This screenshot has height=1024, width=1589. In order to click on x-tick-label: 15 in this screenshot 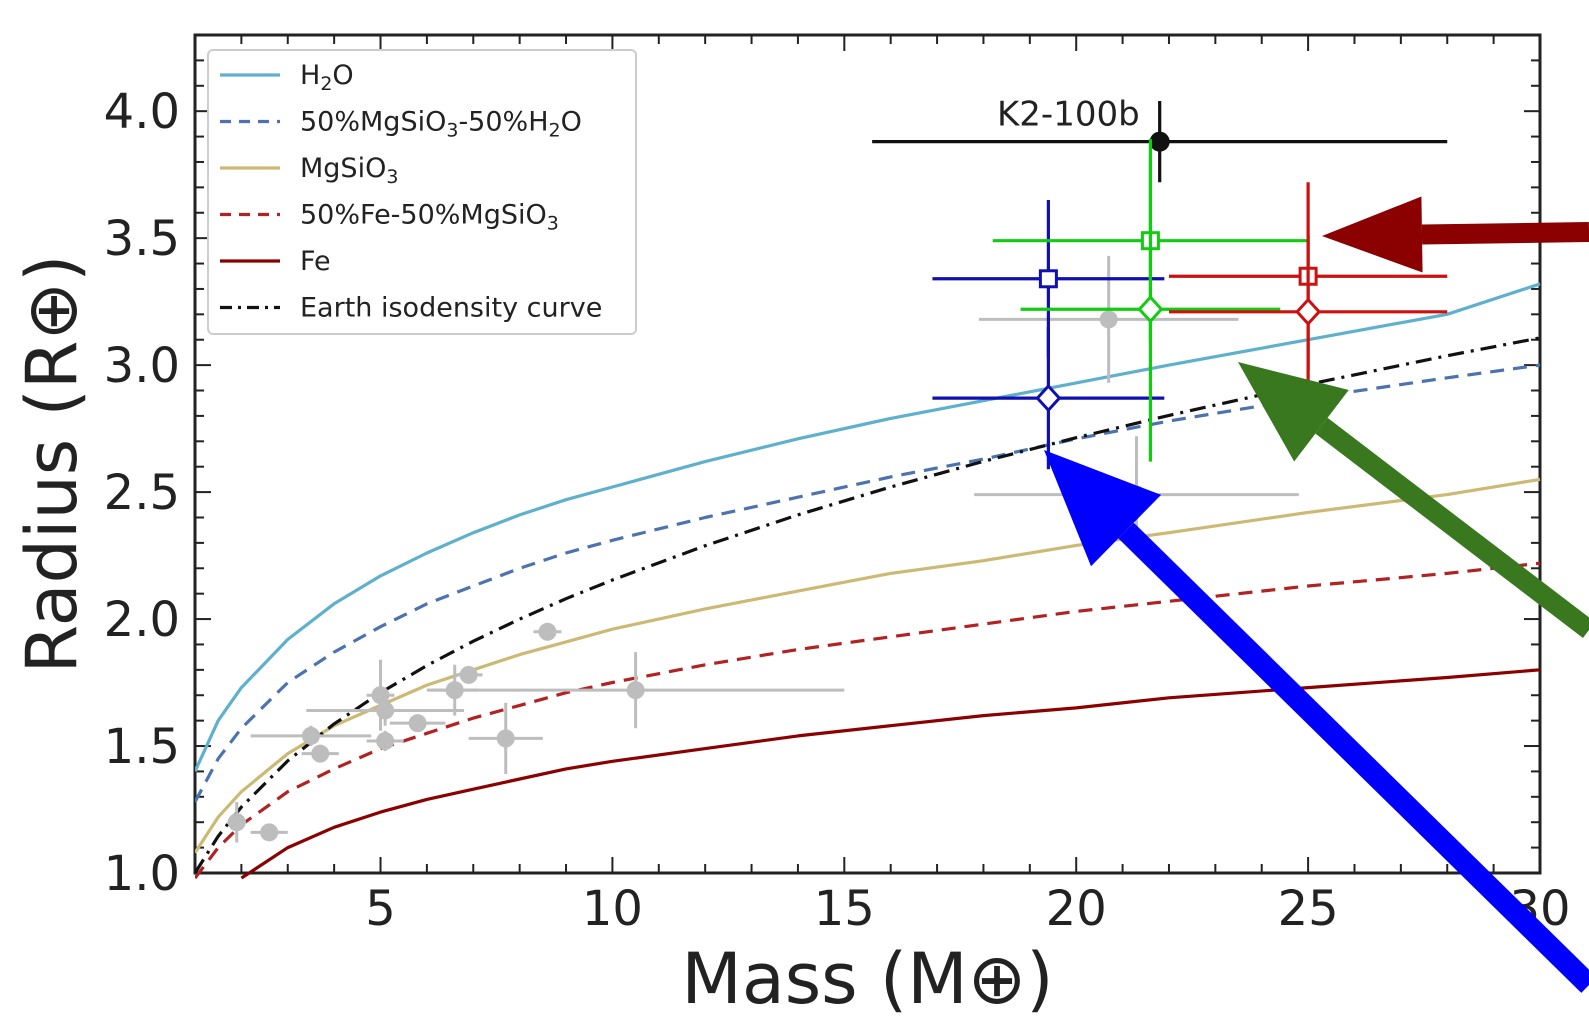, I will do `click(844, 909)`.